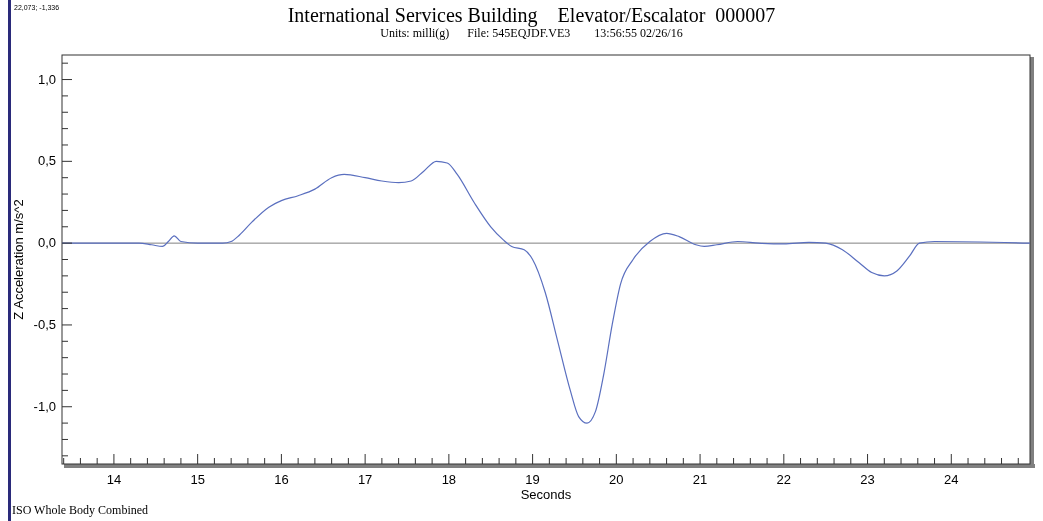 This screenshot has width=1043, height=521. I want to click on x-axis-title: Seconds, so click(546, 494).